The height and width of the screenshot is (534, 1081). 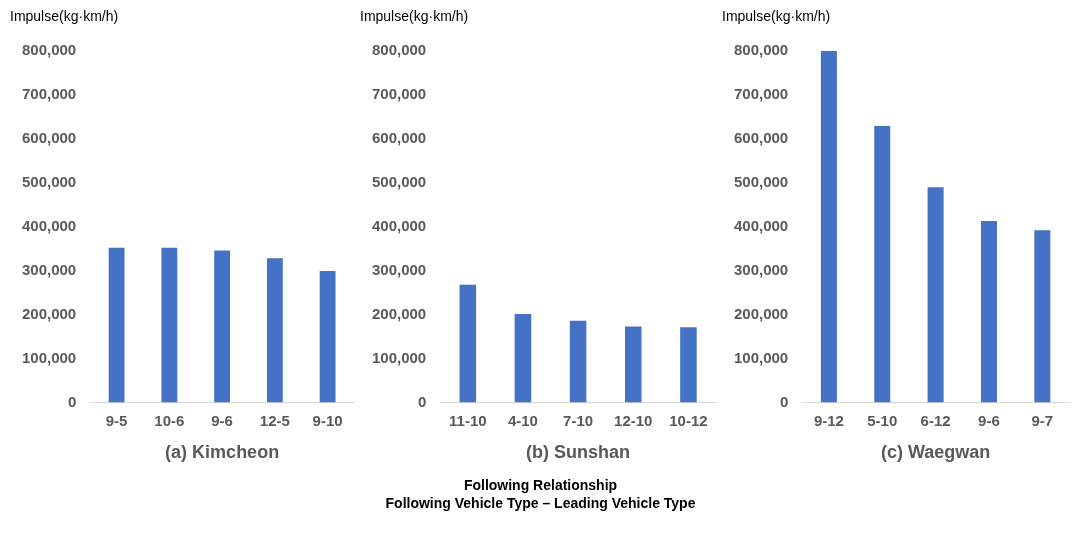 I want to click on x-tick-label: 9-5, so click(x=116, y=420).